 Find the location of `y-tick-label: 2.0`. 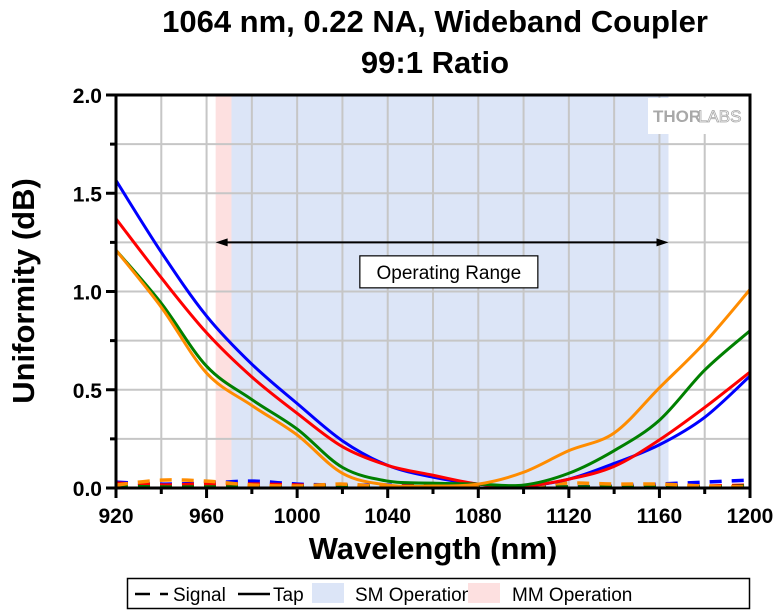

y-tick-label: 2.0 is located at coordinates (87, 96).